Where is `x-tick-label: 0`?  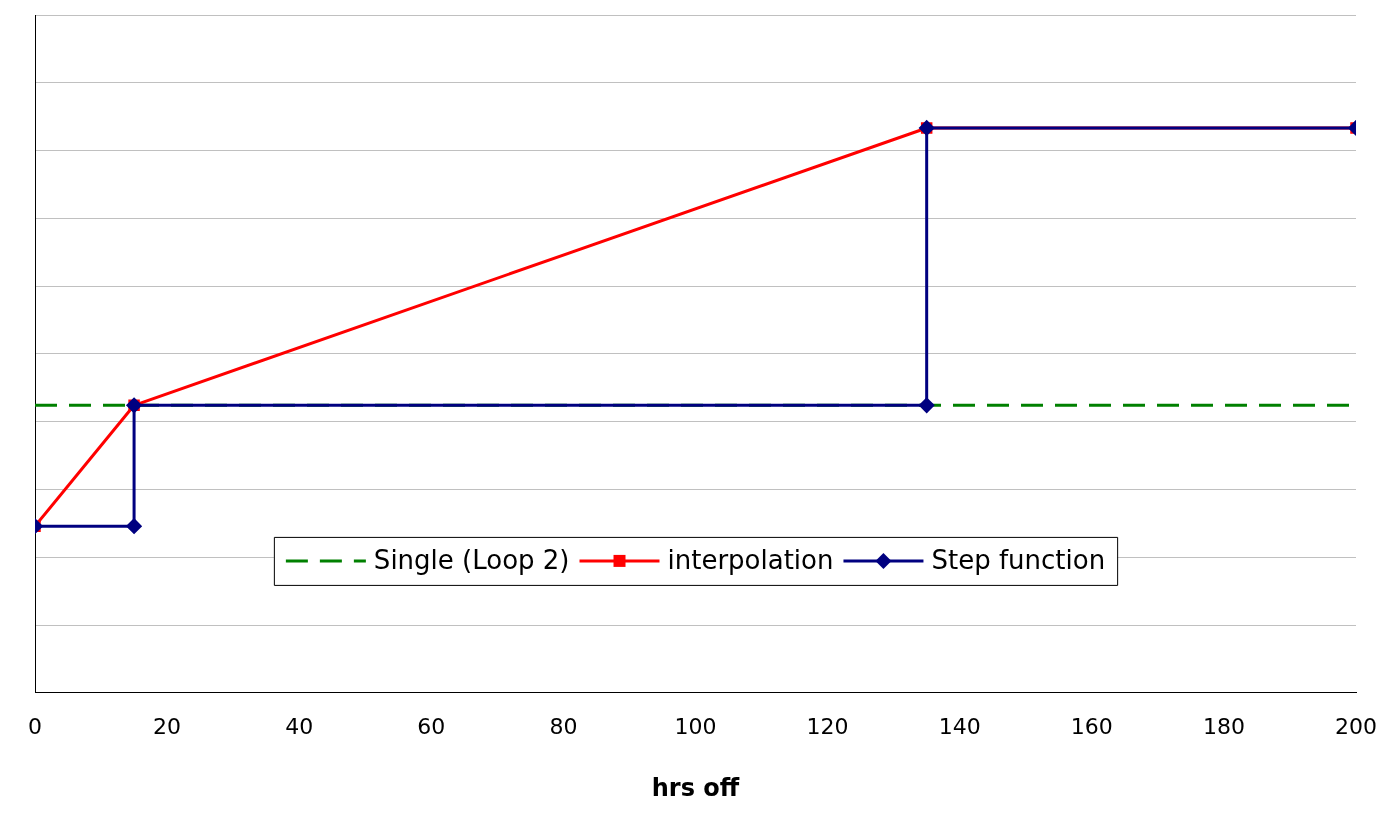
x-tick-label: 0 is located at coordinates (35, 726).